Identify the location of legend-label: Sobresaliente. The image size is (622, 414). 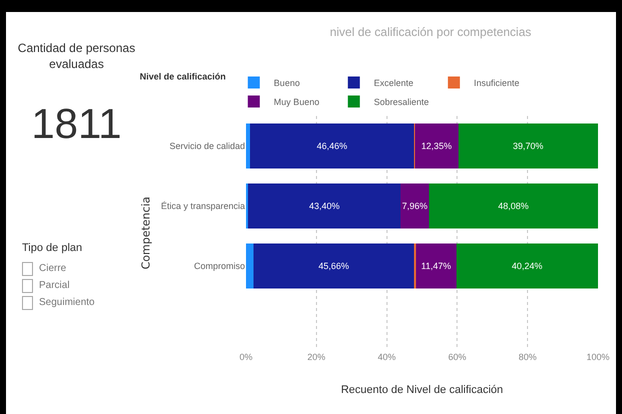
(401, 102).